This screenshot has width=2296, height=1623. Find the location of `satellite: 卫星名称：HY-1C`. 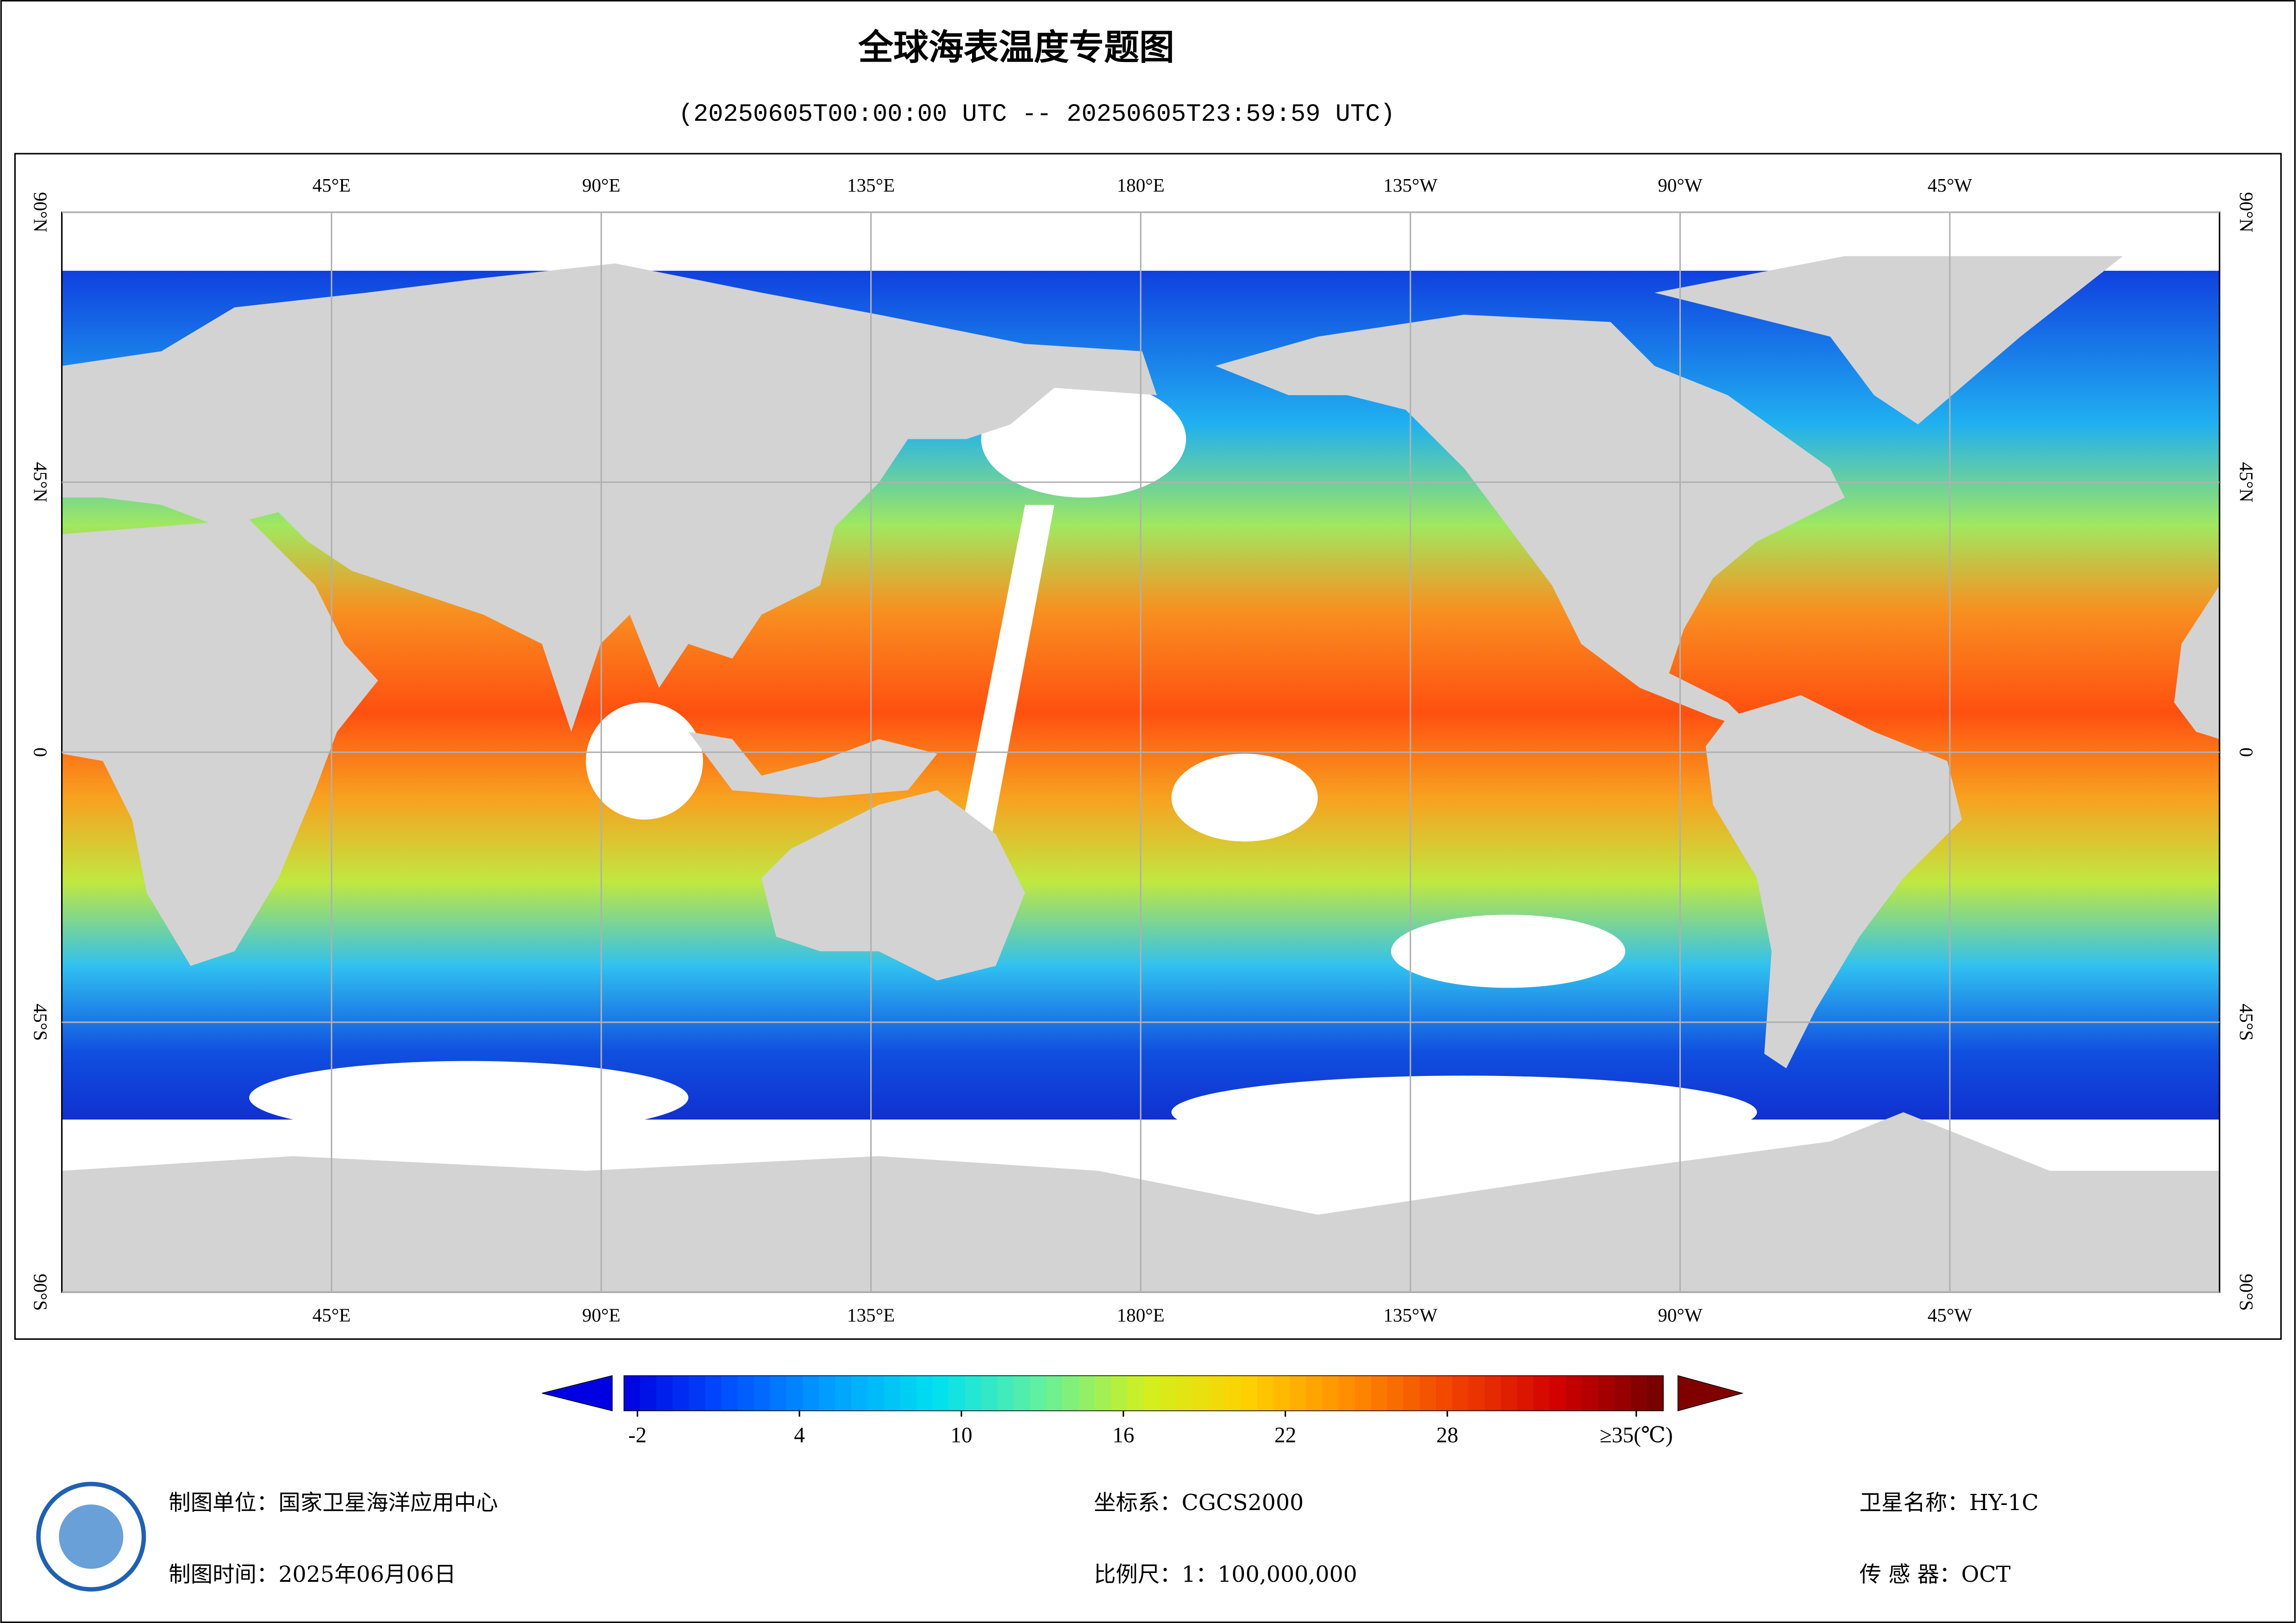

satellite: 卫星名称：HY-1C is located at coordinates (1949, 1503).